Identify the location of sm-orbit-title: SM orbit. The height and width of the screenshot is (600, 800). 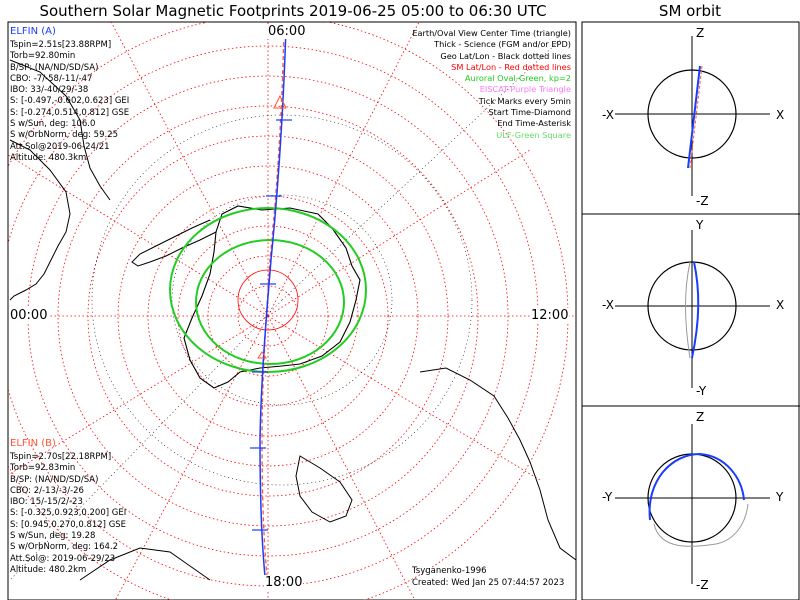
(690, 11).